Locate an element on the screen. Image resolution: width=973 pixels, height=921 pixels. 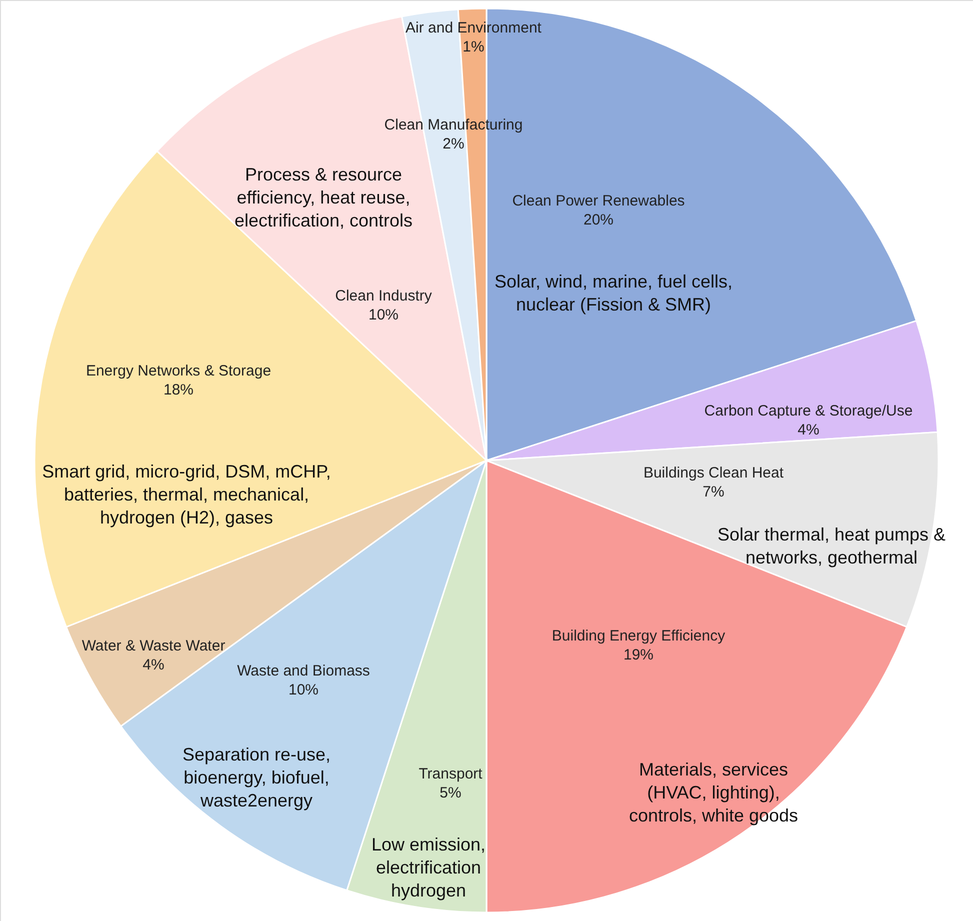
slice-label: Building Energy Efficiency is located at coordinates (639, 636).